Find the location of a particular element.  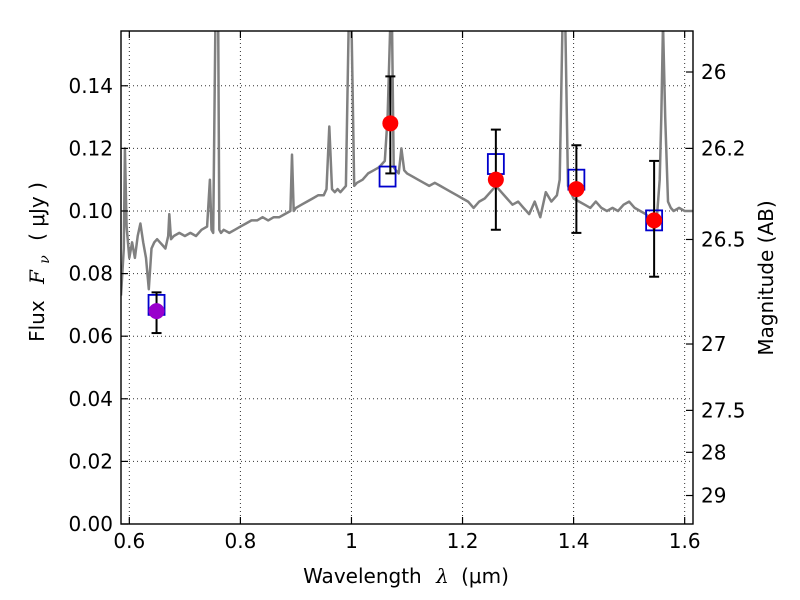

x-tick-label: 1 is located at coordinates (351, 541).